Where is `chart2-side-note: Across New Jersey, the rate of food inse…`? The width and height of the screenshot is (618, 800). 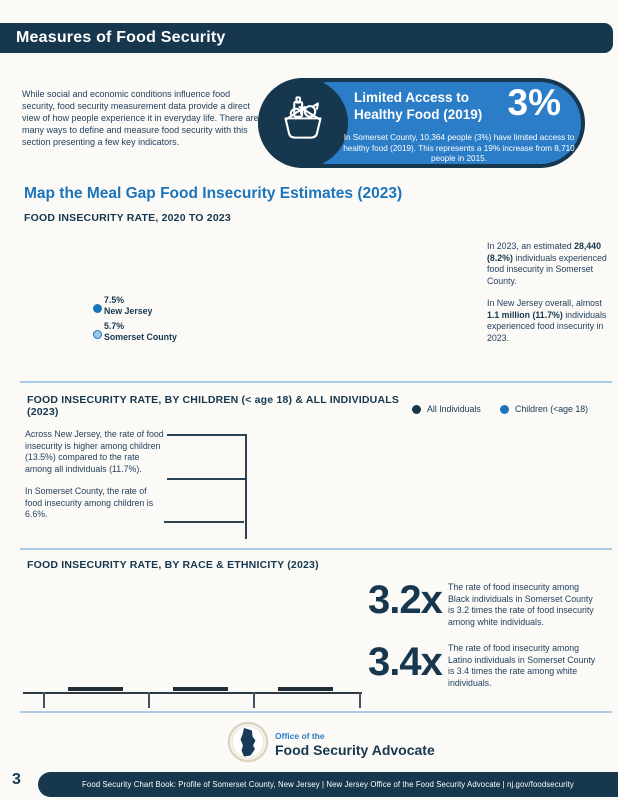
chart2-side-note: Across New Jersey, the rate of food inse… is located at coordinates (95, 475).